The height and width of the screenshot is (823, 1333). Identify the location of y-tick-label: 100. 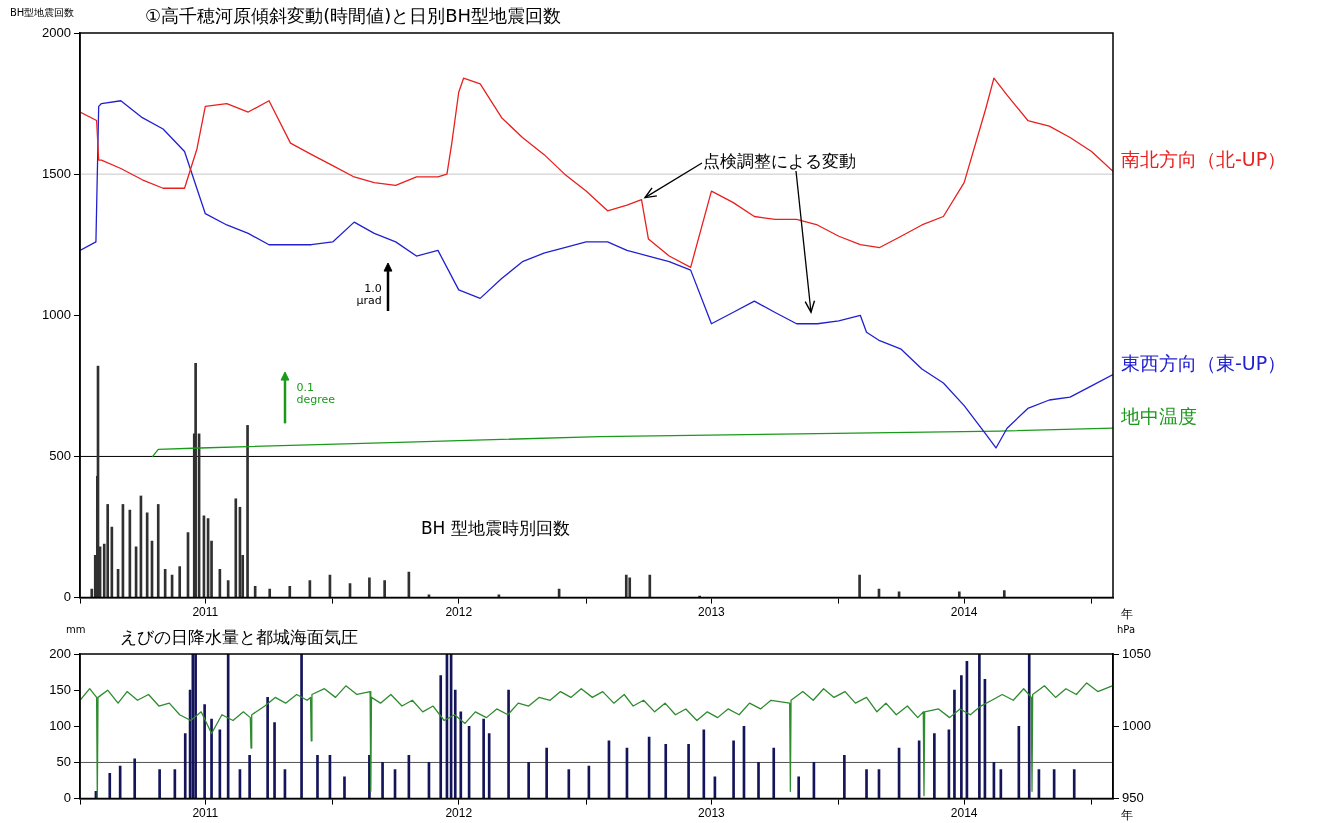
(60, 725).